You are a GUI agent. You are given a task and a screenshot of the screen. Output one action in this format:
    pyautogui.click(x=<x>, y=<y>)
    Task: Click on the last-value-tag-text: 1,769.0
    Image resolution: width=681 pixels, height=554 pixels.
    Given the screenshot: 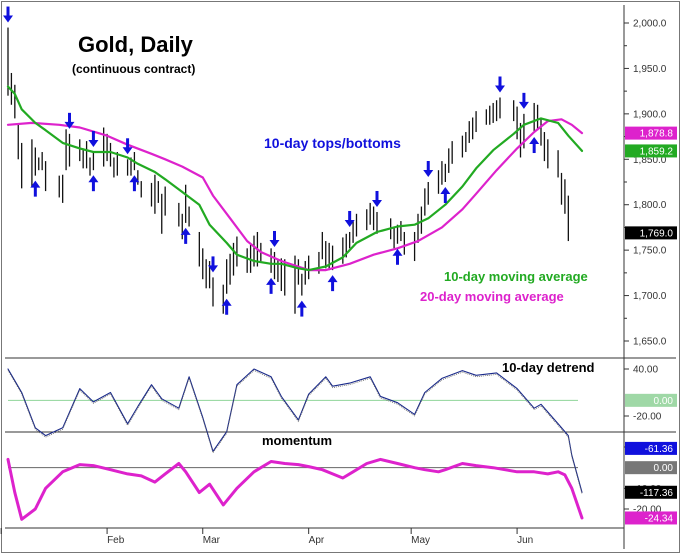 What is the action you would take?
    pyautogui.click(x=657, y=233)
    